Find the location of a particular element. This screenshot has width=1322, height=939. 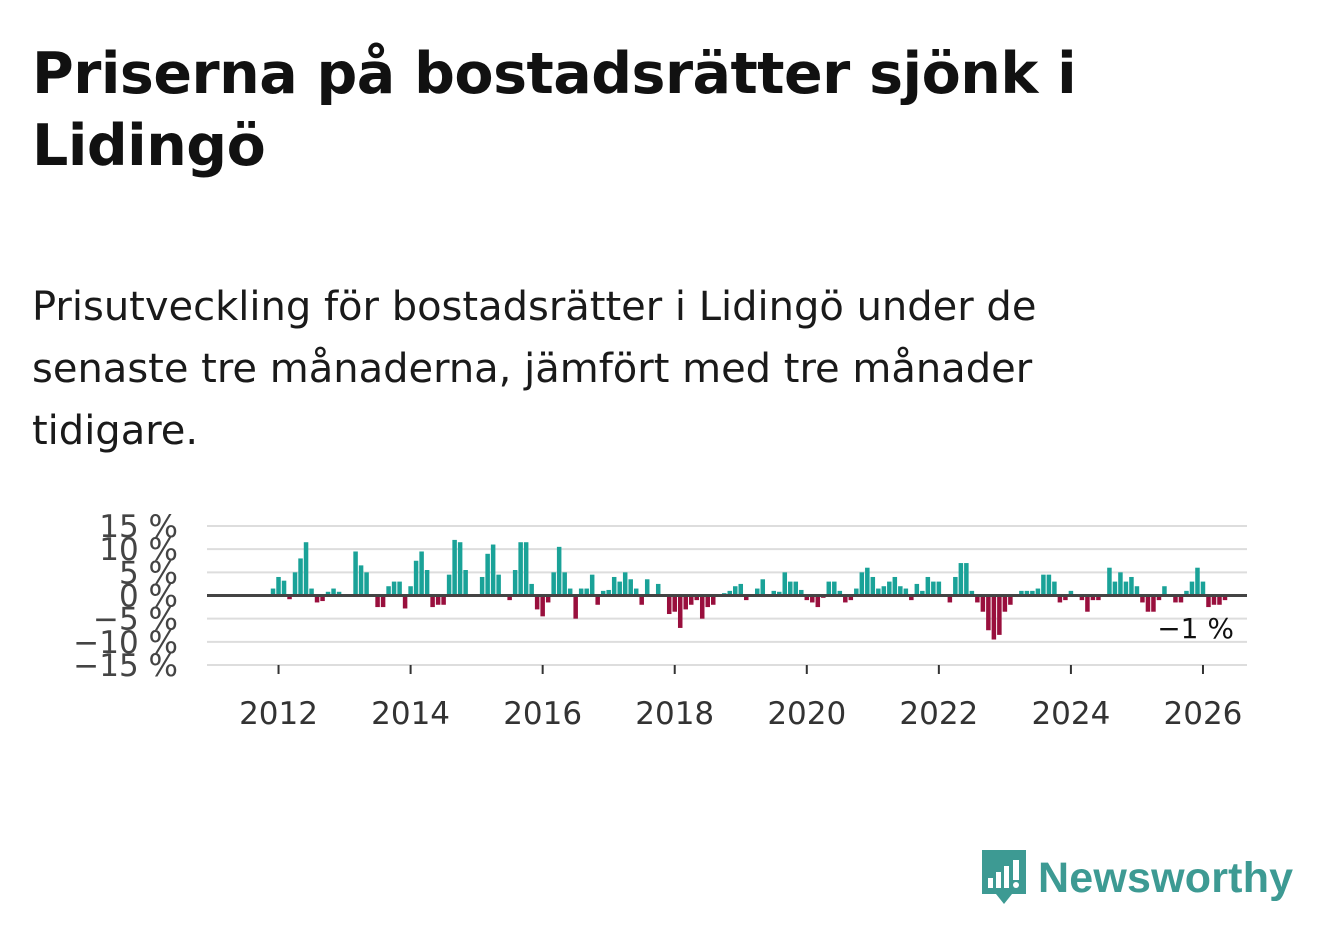

y-axis-ticks: 15 %10 %5 %0 %−5 %−10 %−15 % is located at coordinates (125, 596).